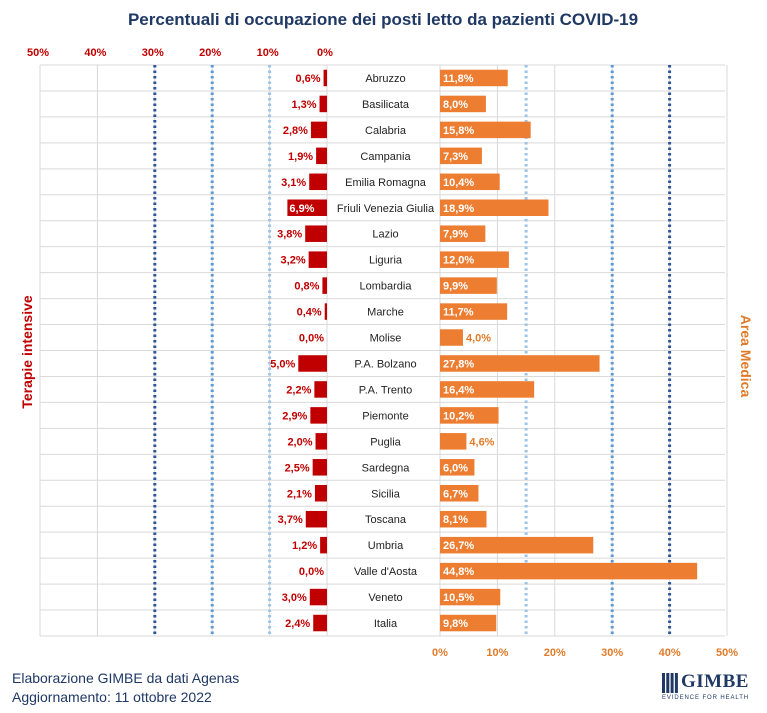  What do you see at coordinates (478, 339) in the screenshot?
I see `right-bar-value-label: 4,0%` at bounding box center [478, 339].